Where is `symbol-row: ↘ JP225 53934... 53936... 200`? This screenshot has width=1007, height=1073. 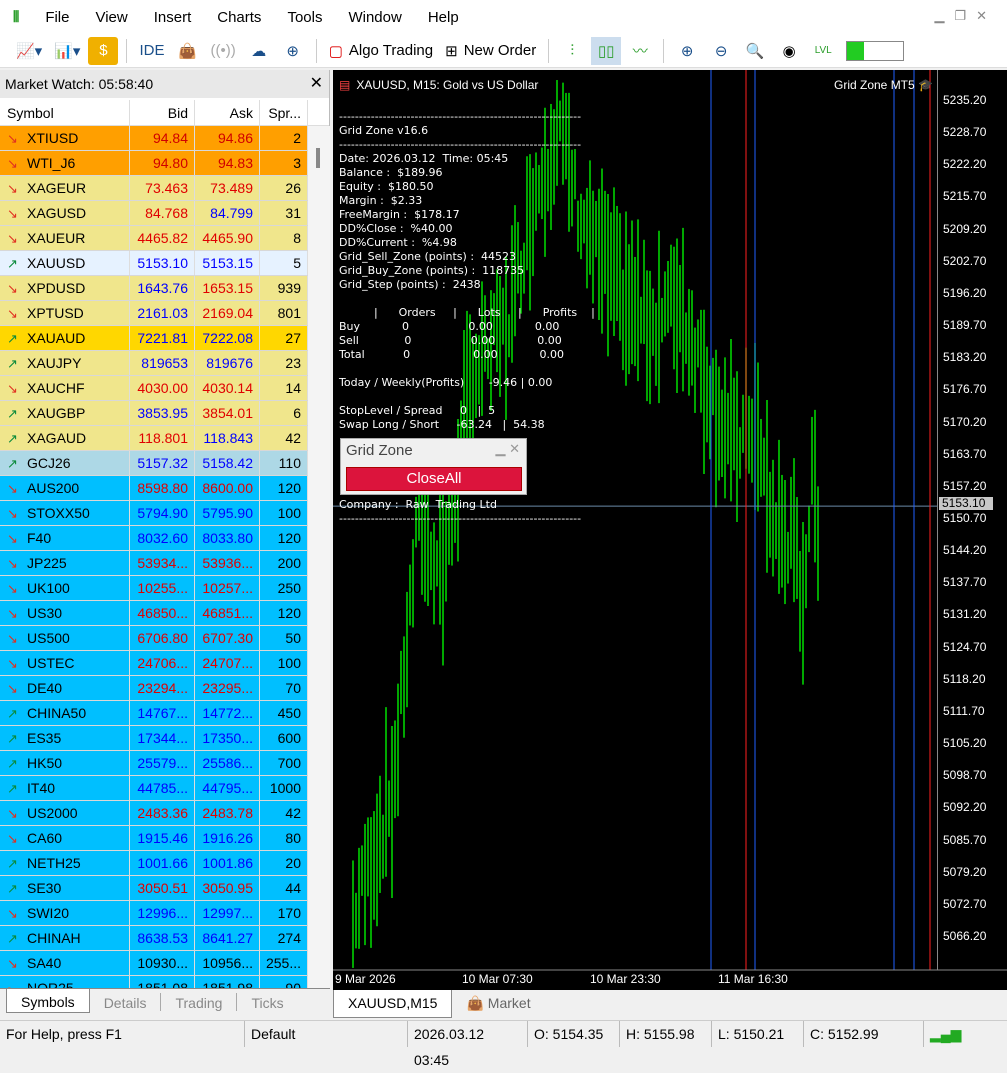
symbol-row: ↘ JP225 53934... 53936... 200 is located at coordinates (154, 563).